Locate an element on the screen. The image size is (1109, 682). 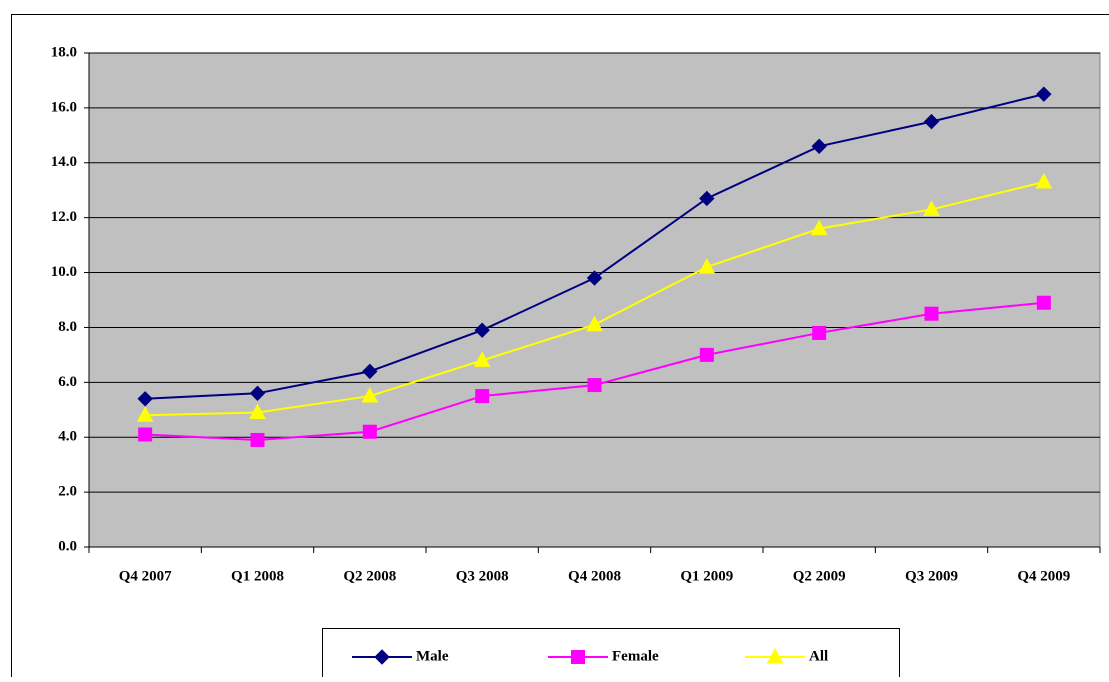
y-tick-label: 8.0 is located at coordinates (67, 327).